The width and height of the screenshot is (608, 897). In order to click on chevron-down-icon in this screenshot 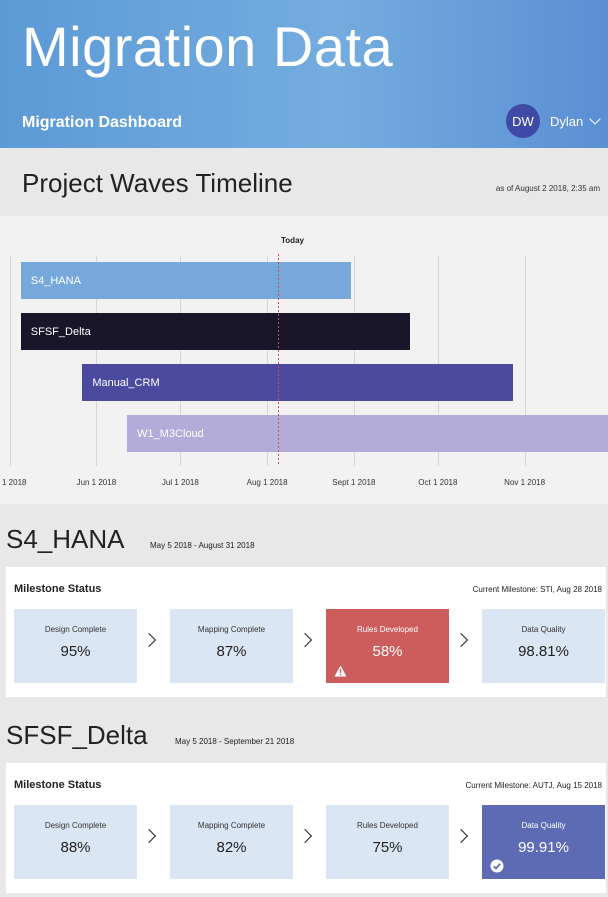, I will do `click(595, 118)`.